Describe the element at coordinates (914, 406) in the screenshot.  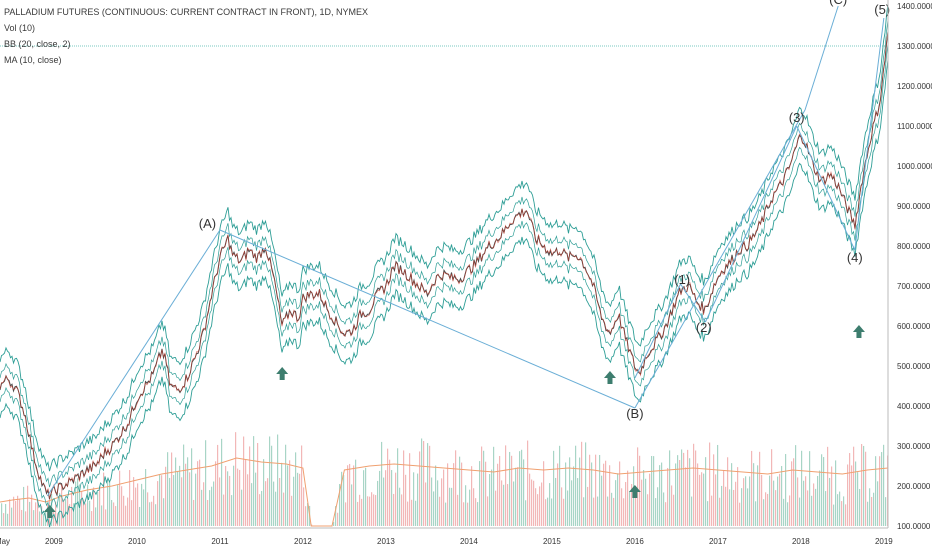
I see `y-tick-label: 400.0000` at that location.